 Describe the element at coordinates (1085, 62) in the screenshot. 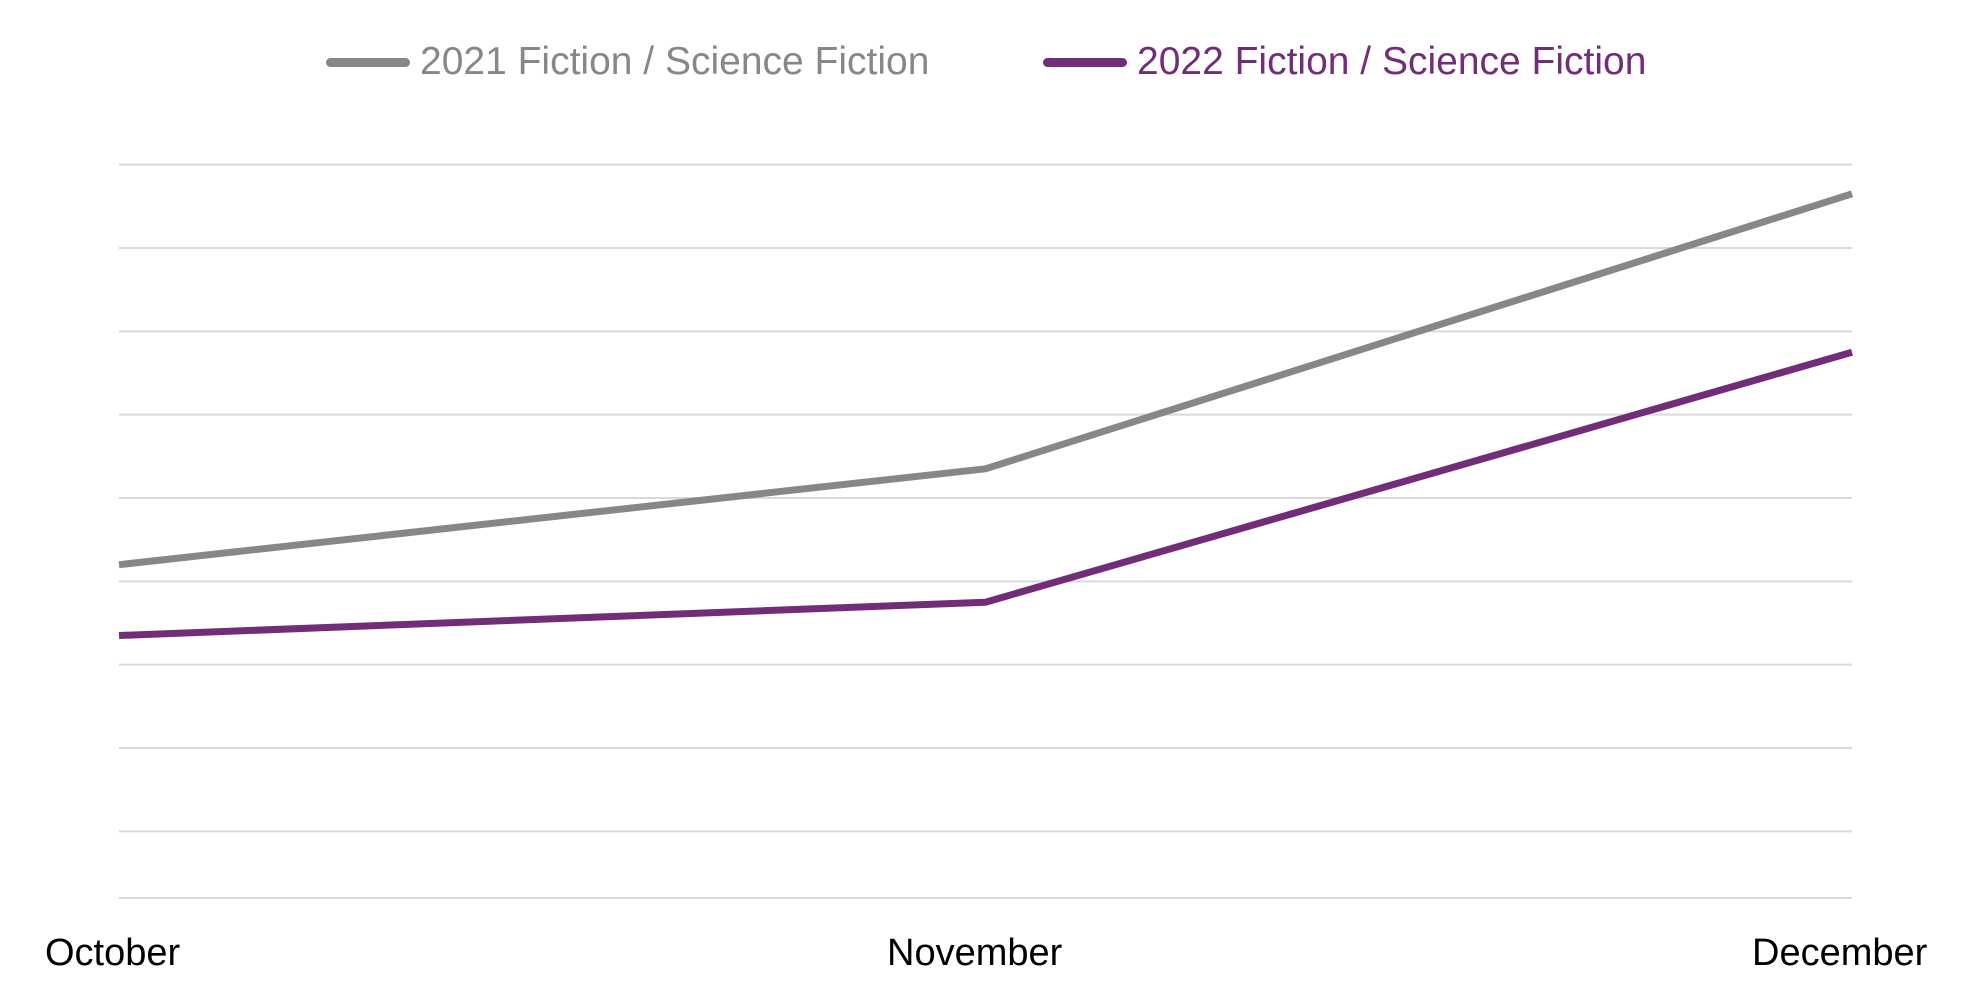

I see `legend-swatch-2022` at that location.